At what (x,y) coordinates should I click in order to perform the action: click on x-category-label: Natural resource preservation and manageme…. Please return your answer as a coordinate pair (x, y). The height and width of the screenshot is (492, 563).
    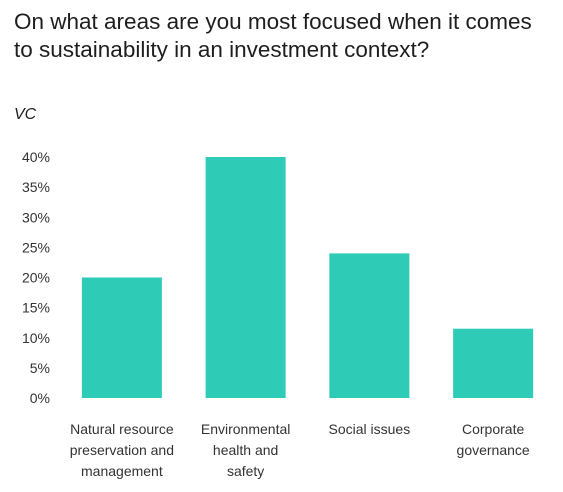
    Looking at the image, I should click on (122, 450).